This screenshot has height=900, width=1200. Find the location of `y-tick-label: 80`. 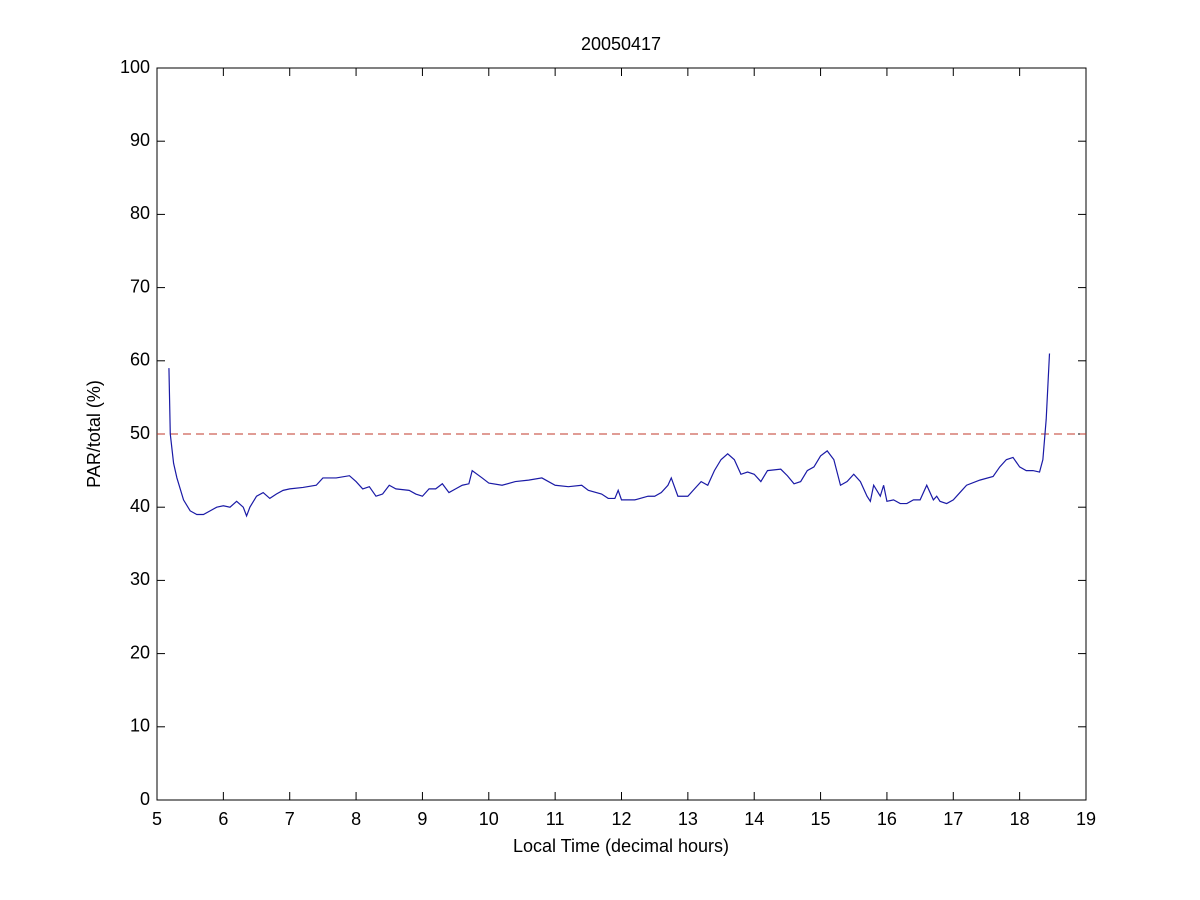

y-tick-label: 80 is located at coordinates (140, 213).